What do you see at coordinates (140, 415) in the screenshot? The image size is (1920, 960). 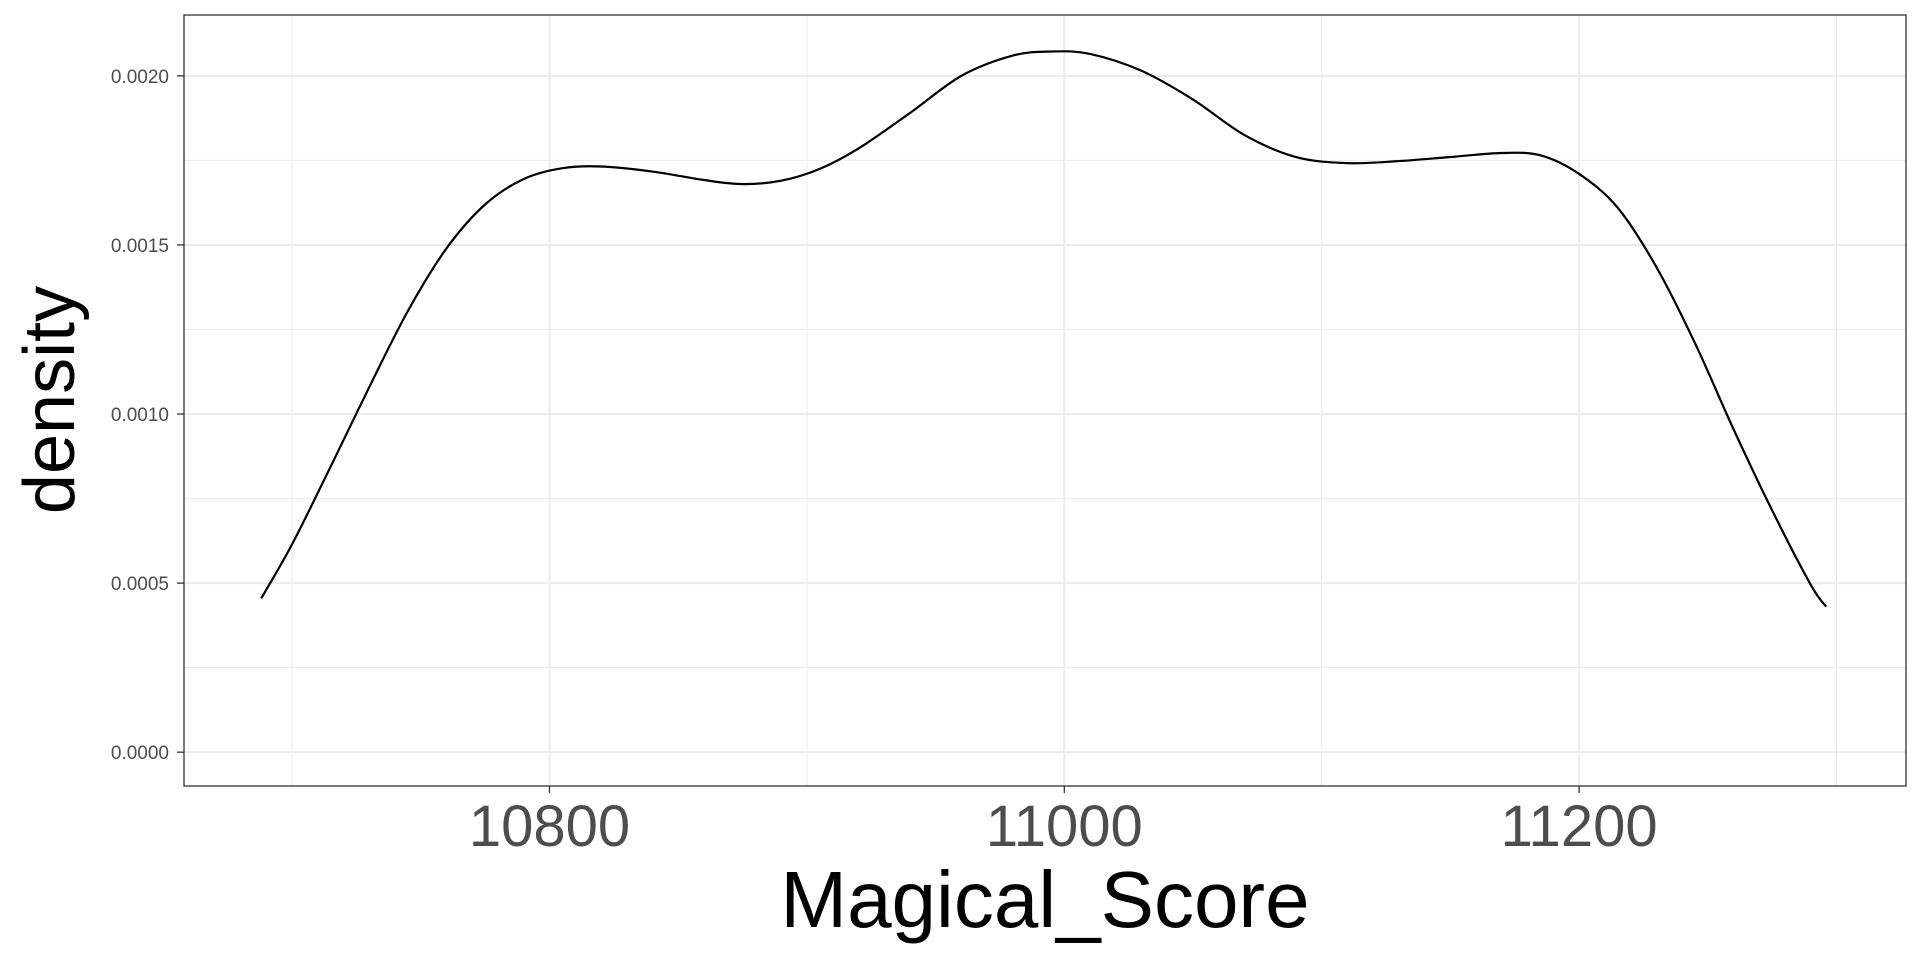 I see `y-tick-label: 0.0010` at bounding box center [140, 415].